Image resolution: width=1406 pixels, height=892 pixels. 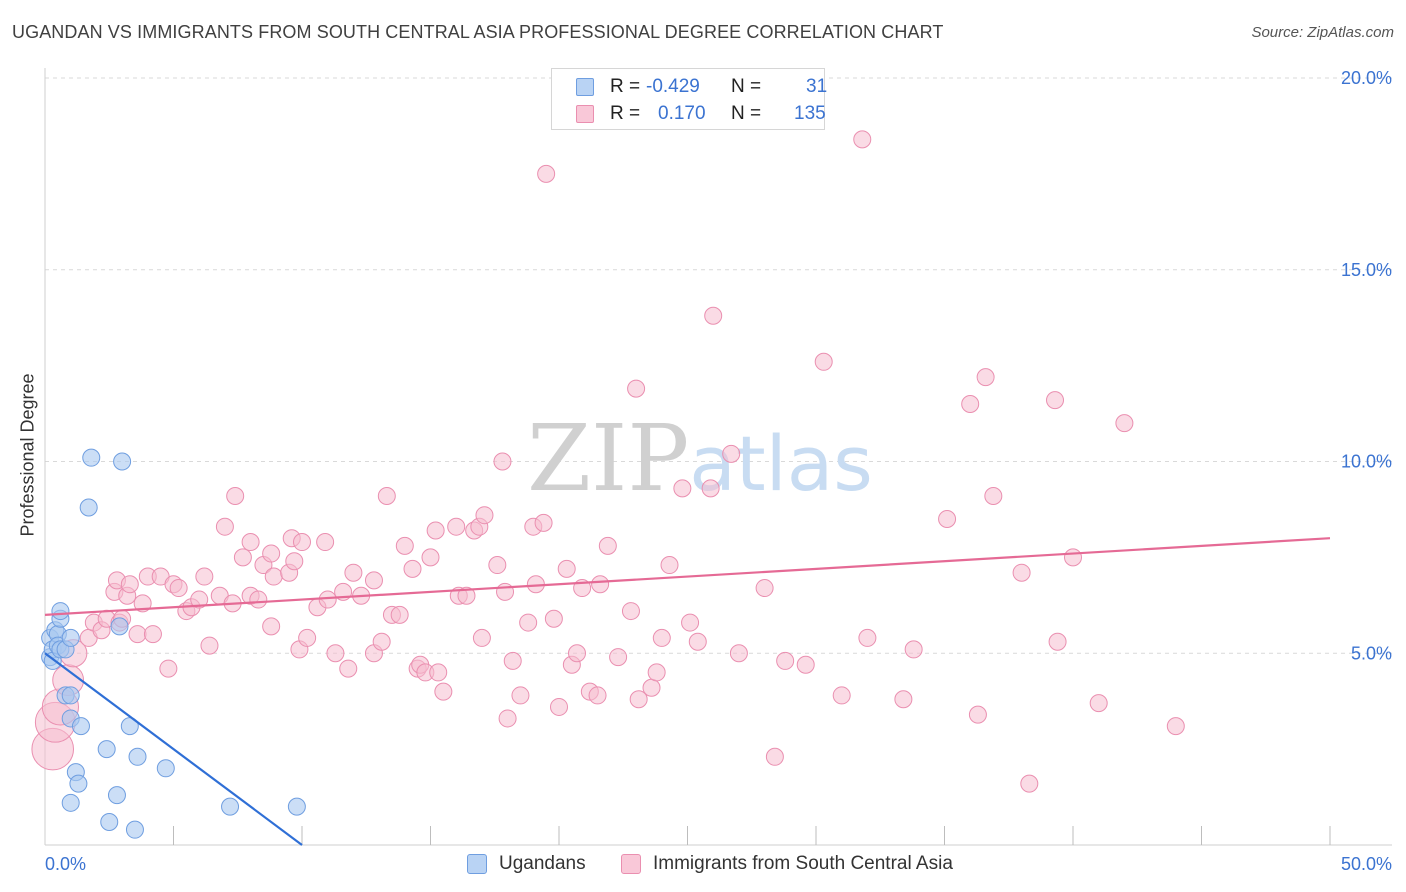 I want to click on r-label: R =, so click(x=625, y=86).